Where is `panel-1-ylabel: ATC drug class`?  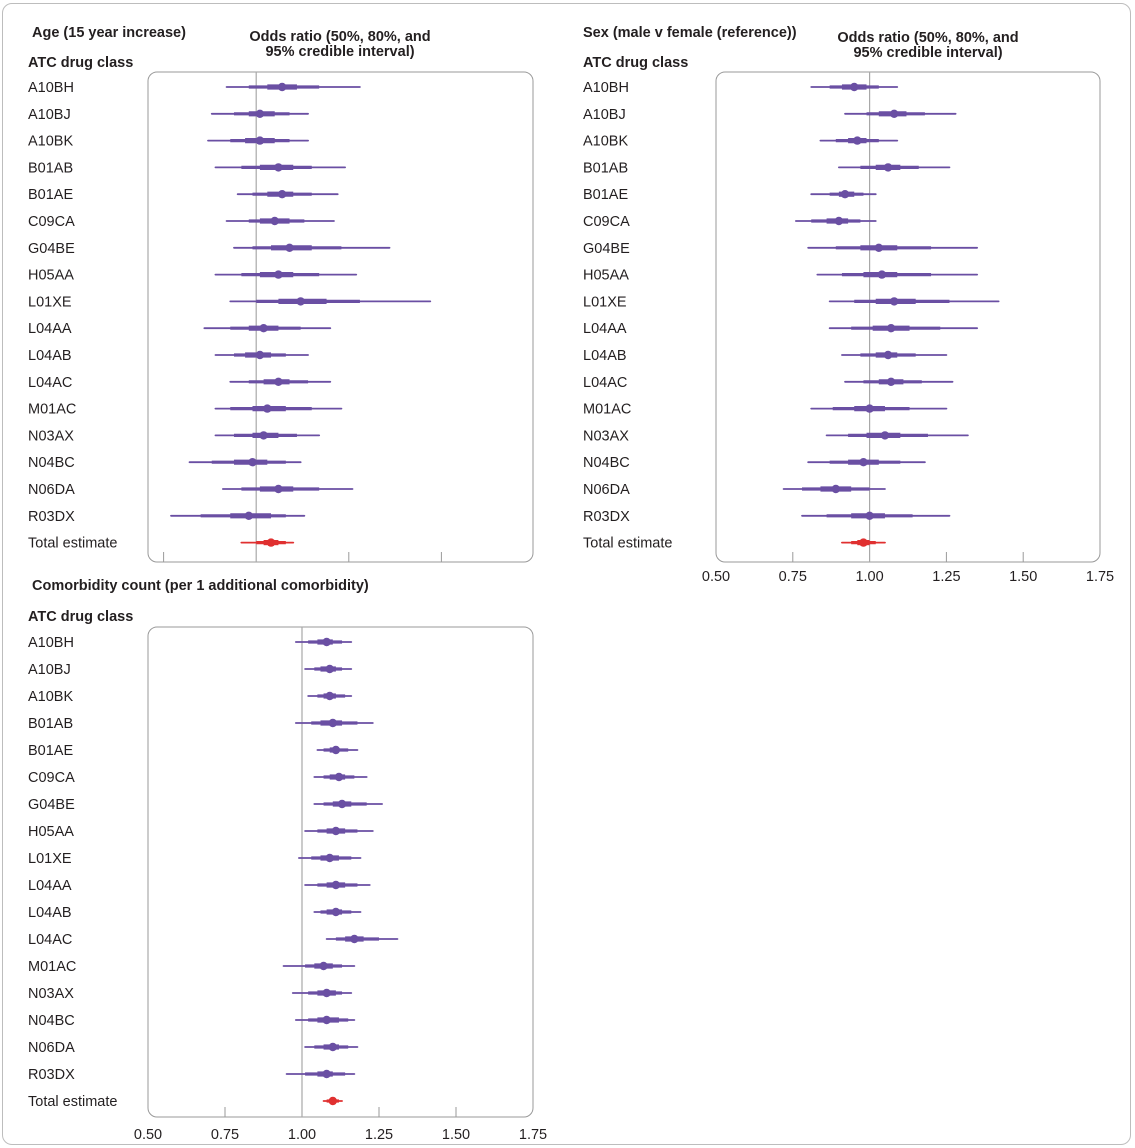
panel-1-ylabel: ATC drug class is located at coordinates (635, 63).